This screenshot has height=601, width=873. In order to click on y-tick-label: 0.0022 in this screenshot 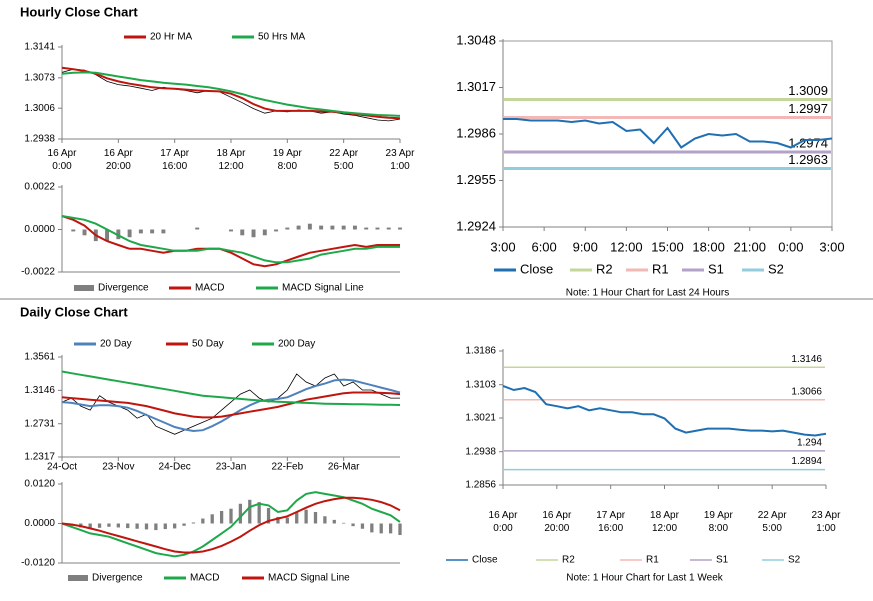, I will do `click(39, 187)`.